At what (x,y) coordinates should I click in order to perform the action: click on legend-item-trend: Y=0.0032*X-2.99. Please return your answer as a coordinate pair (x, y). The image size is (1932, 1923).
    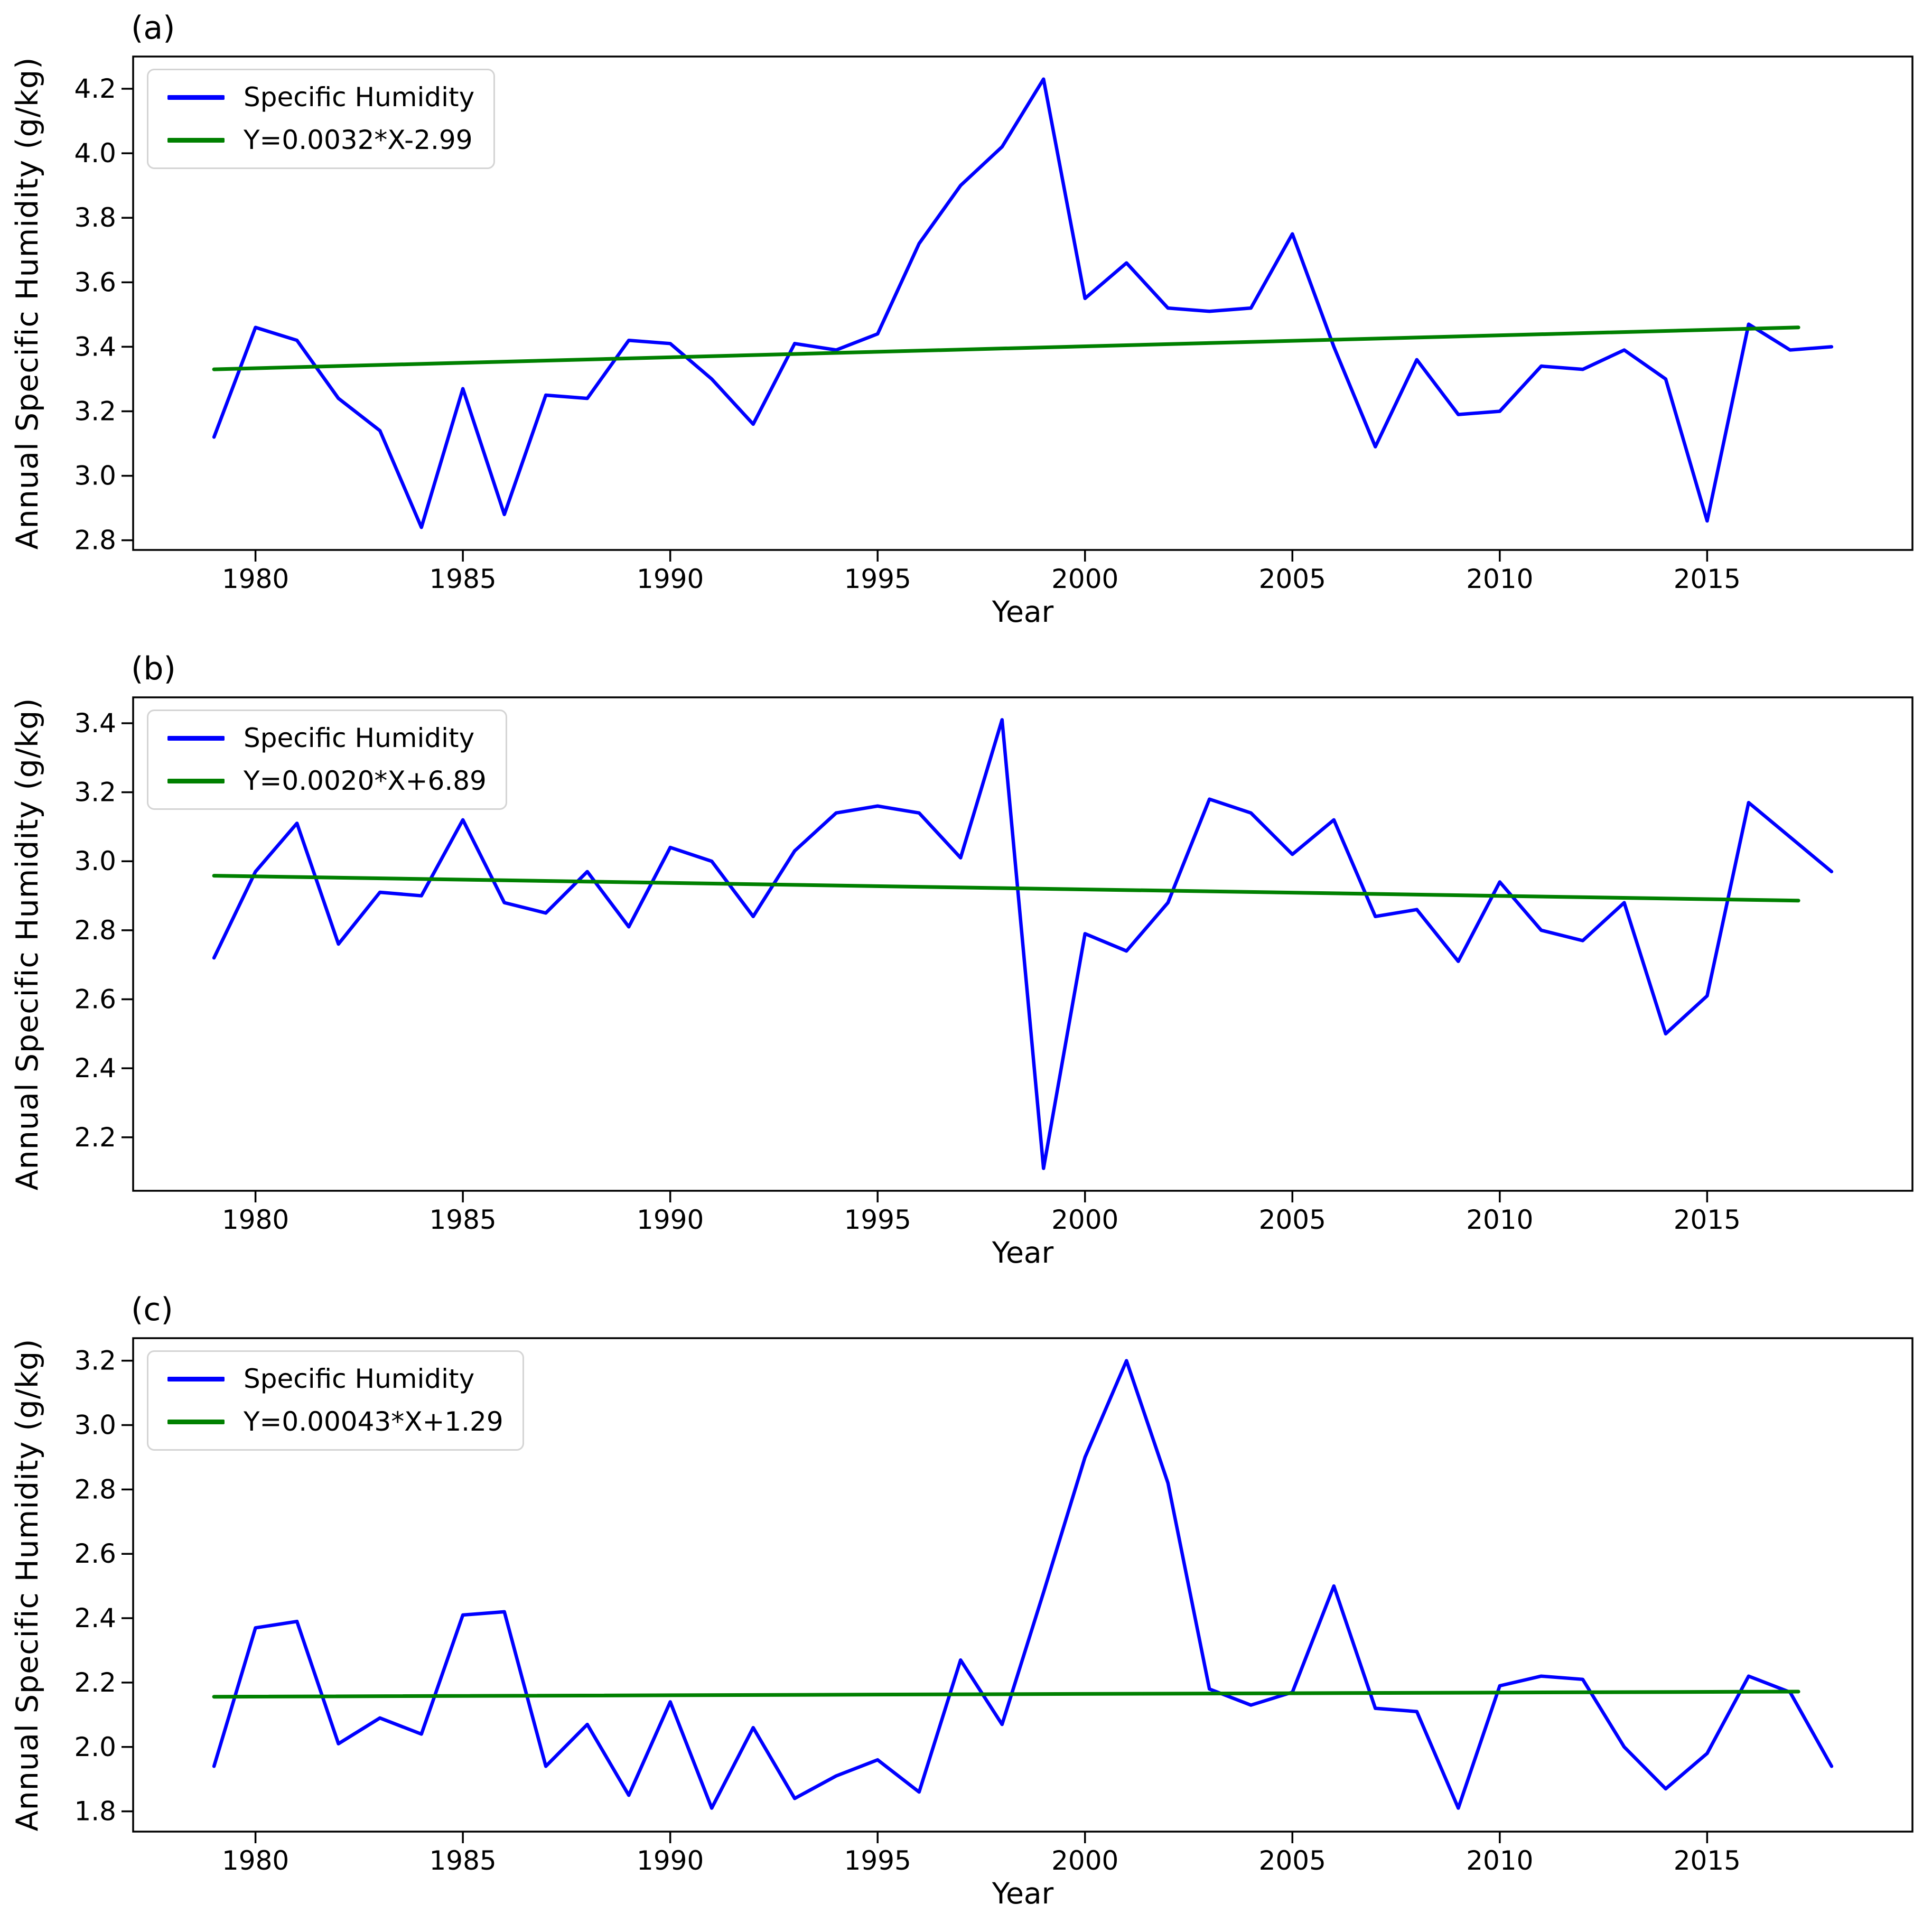
    Looking at the image, I should click on (320, 140).